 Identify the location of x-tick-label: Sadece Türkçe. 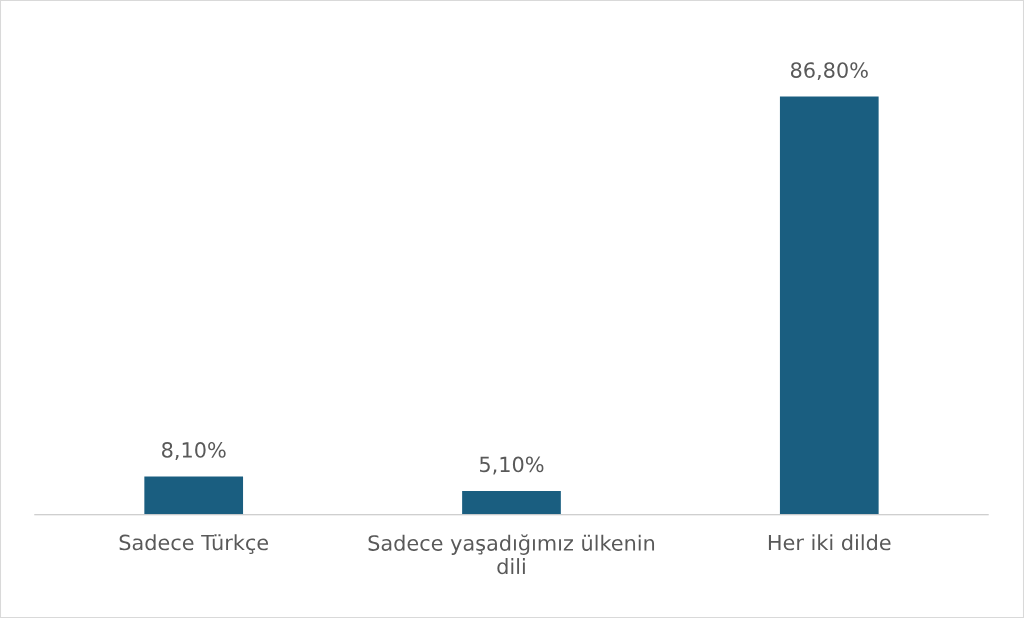
(194, 544).